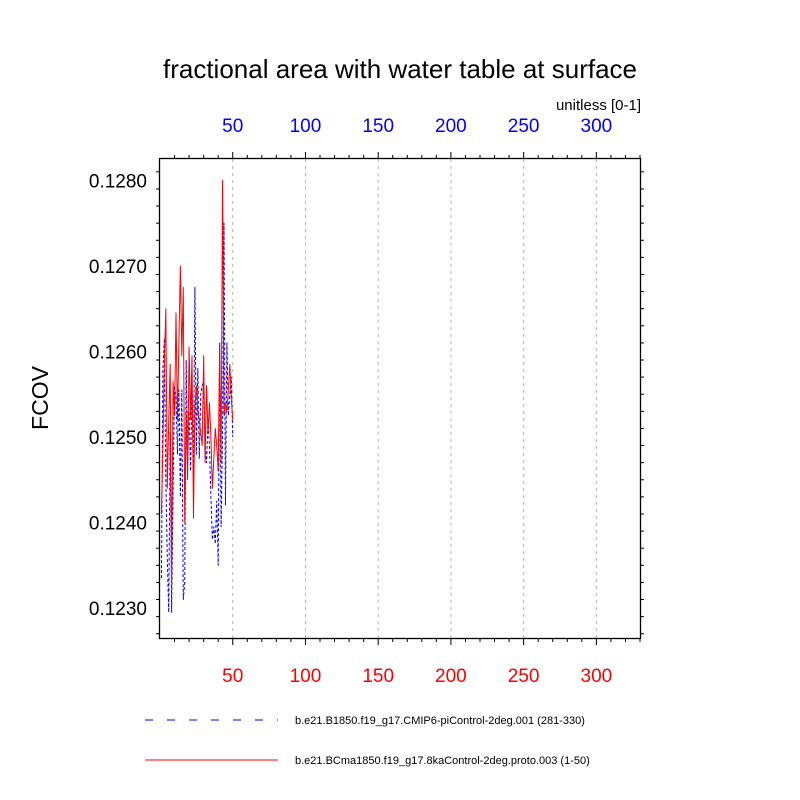 Image resolution: width=800 pixels, height=800 pixels. Describe the element at coordinates (306, 126) in the screenshot. I see `x-tick-label-top: 100` at that location.